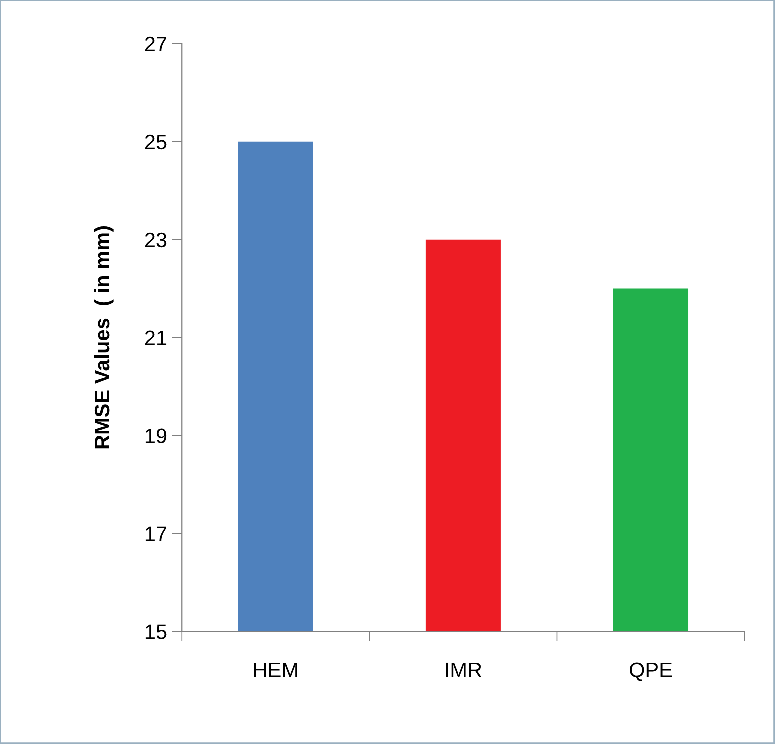 This screenshot has height=744, width=775. Describe the element at coordinates (651, 672) in the screenshot. I see `x-tick-label: QPE` at that location.